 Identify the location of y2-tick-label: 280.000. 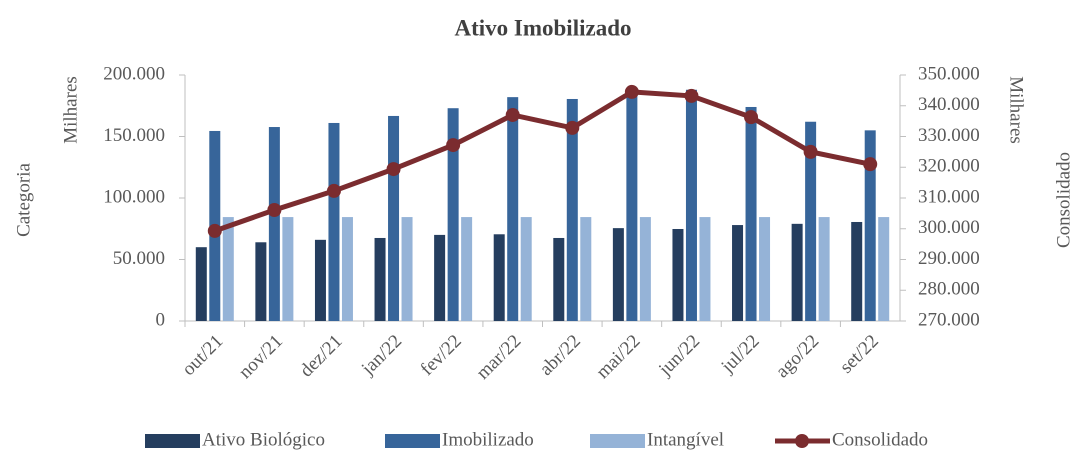
(949, 289).